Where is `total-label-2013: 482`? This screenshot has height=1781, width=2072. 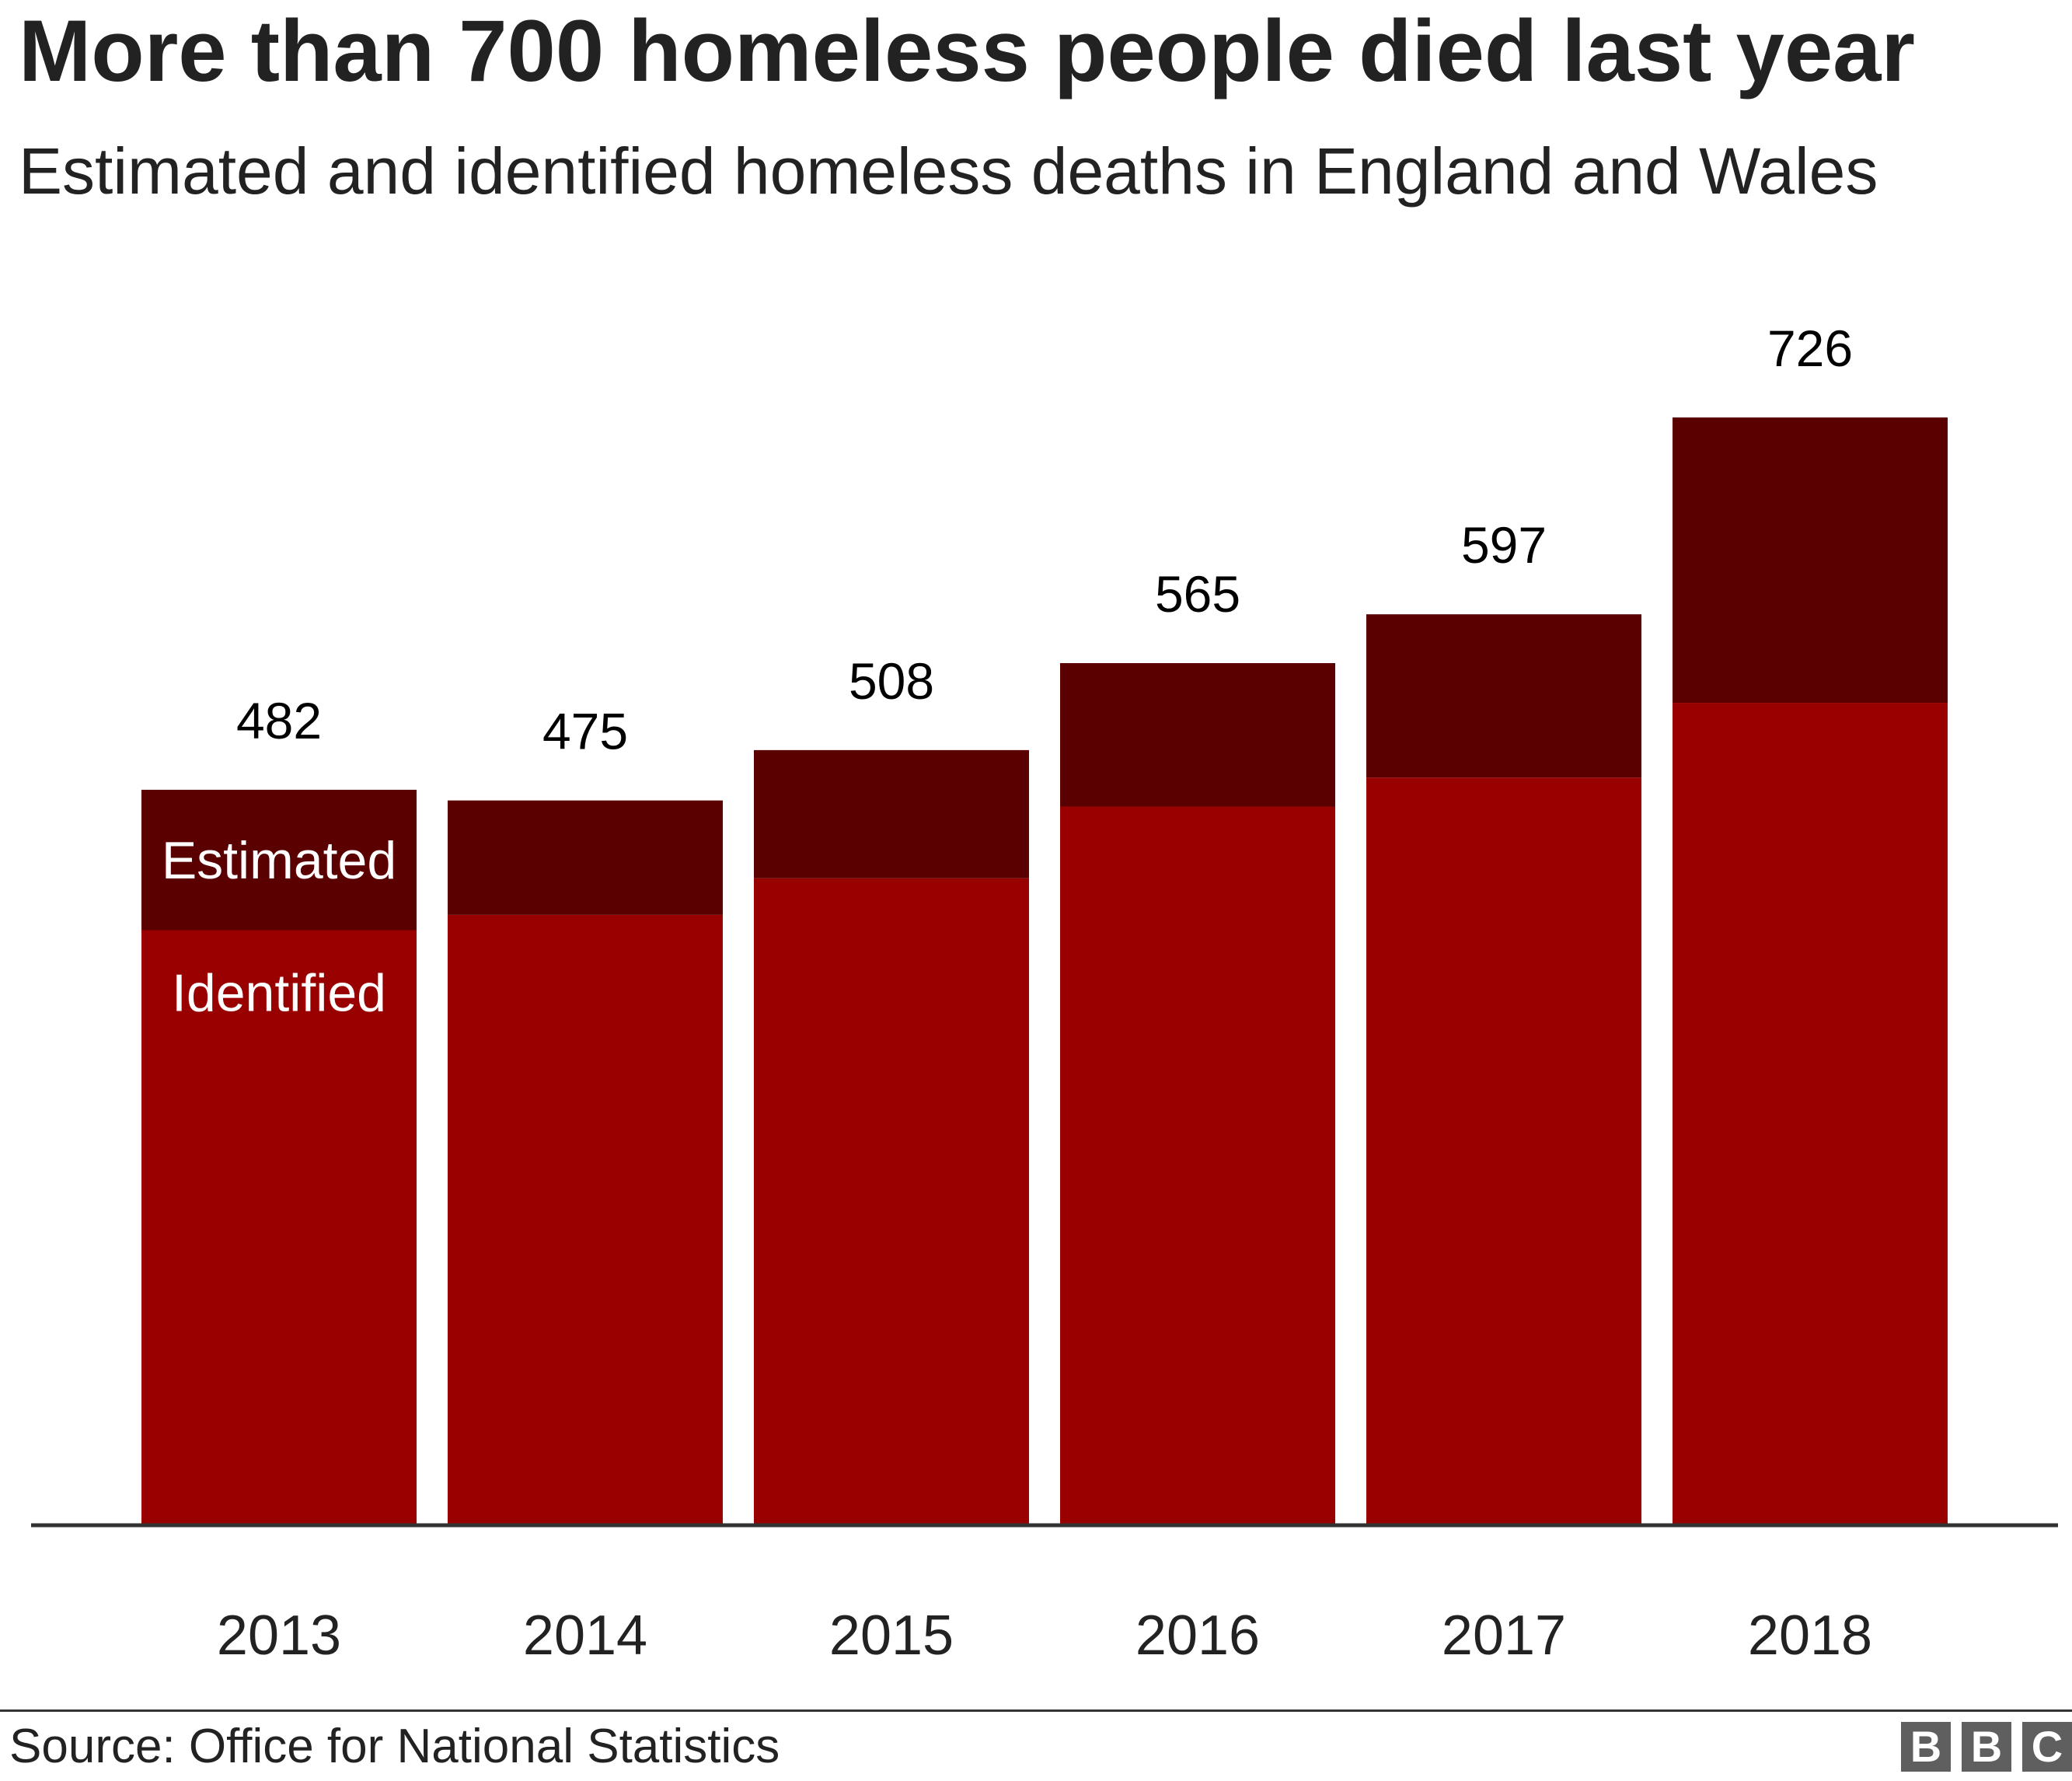 total-label-2013: 482 is located at coordinates (279, 720).